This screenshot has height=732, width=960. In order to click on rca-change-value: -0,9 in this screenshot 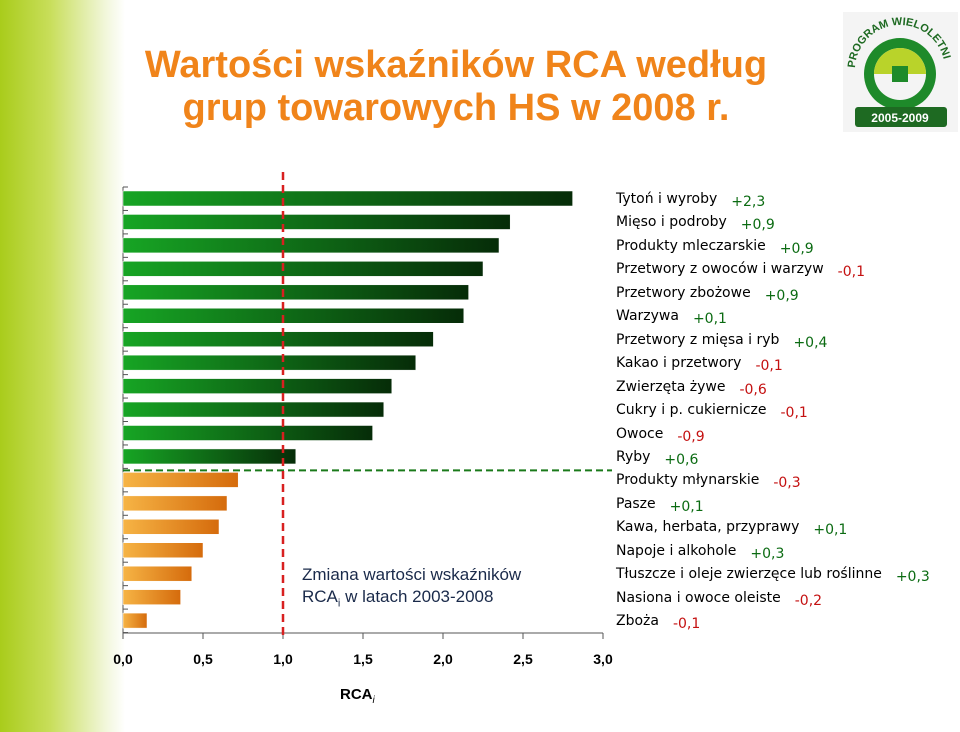, I will do `click(691, 436)`.